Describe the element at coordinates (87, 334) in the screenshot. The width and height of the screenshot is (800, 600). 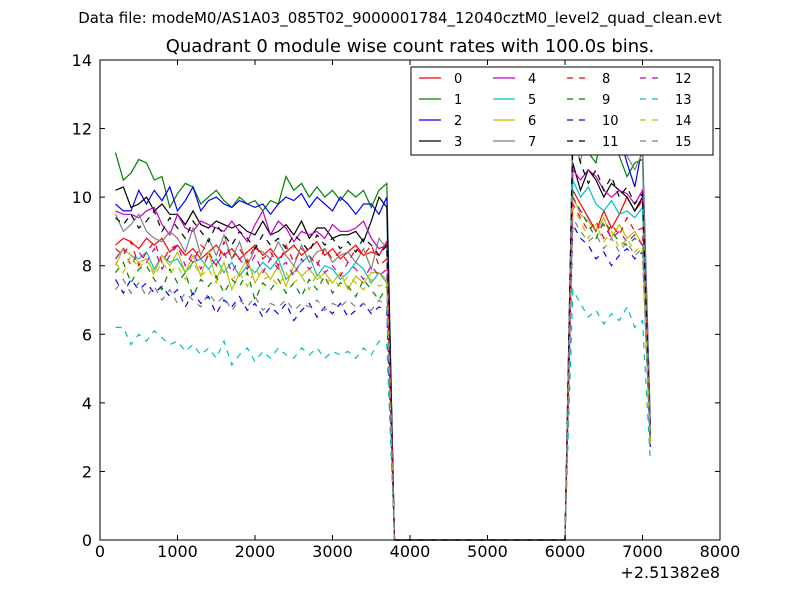
I see `y-tick-label: 6` at that location.